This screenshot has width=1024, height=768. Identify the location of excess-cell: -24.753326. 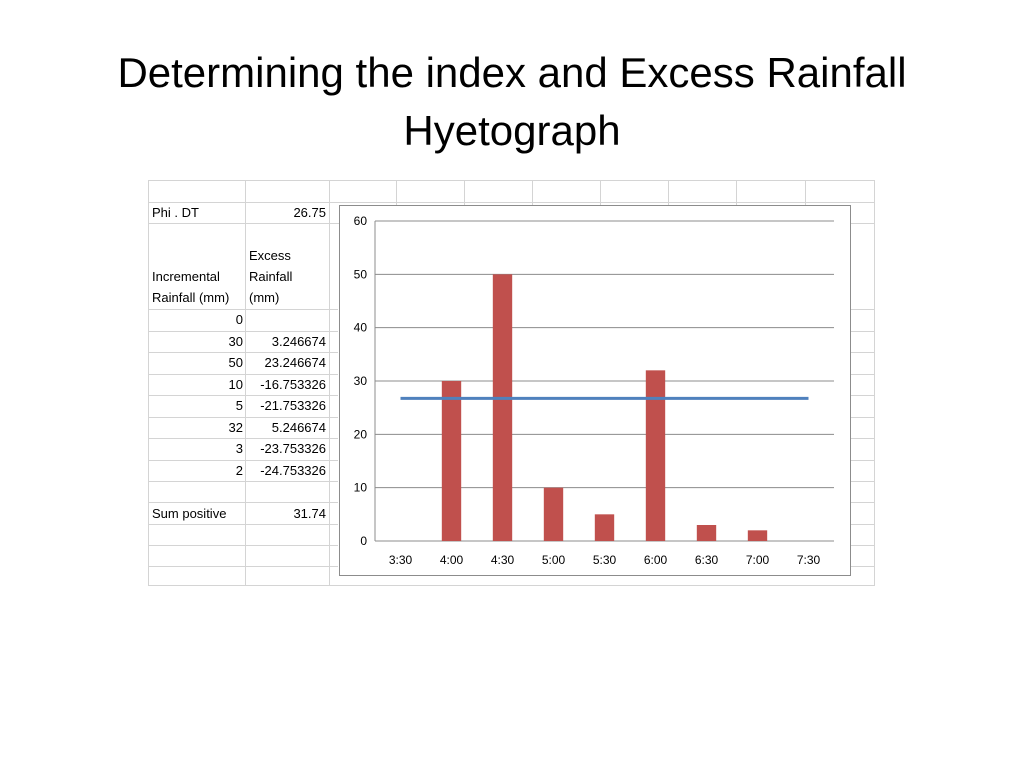
(293, 470).